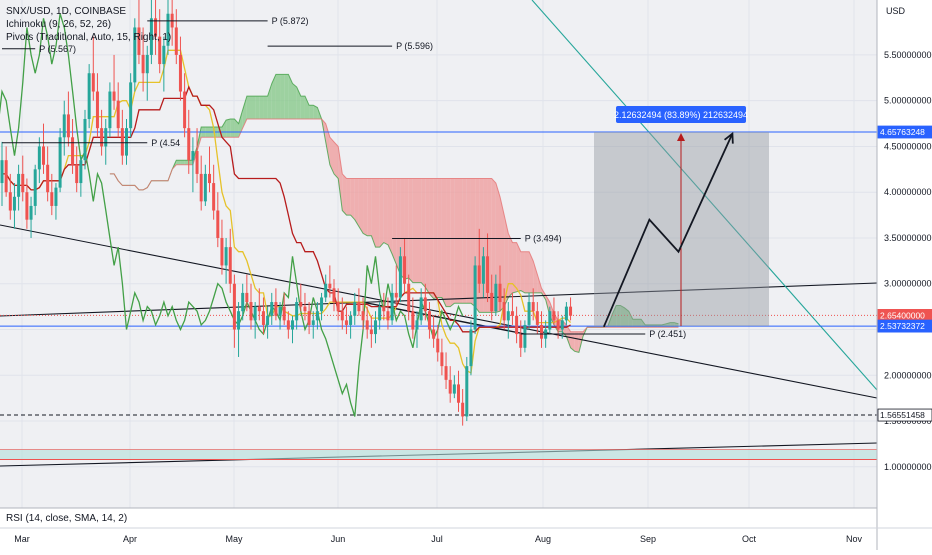 Image resolution: width=932 pixels, height=555 pixels. Describe the element at coordinates (438, 539) in the screenshot. I see `time-axis: Mar Apr May Jun Jul Aug Sep Oct Nov` at that location.